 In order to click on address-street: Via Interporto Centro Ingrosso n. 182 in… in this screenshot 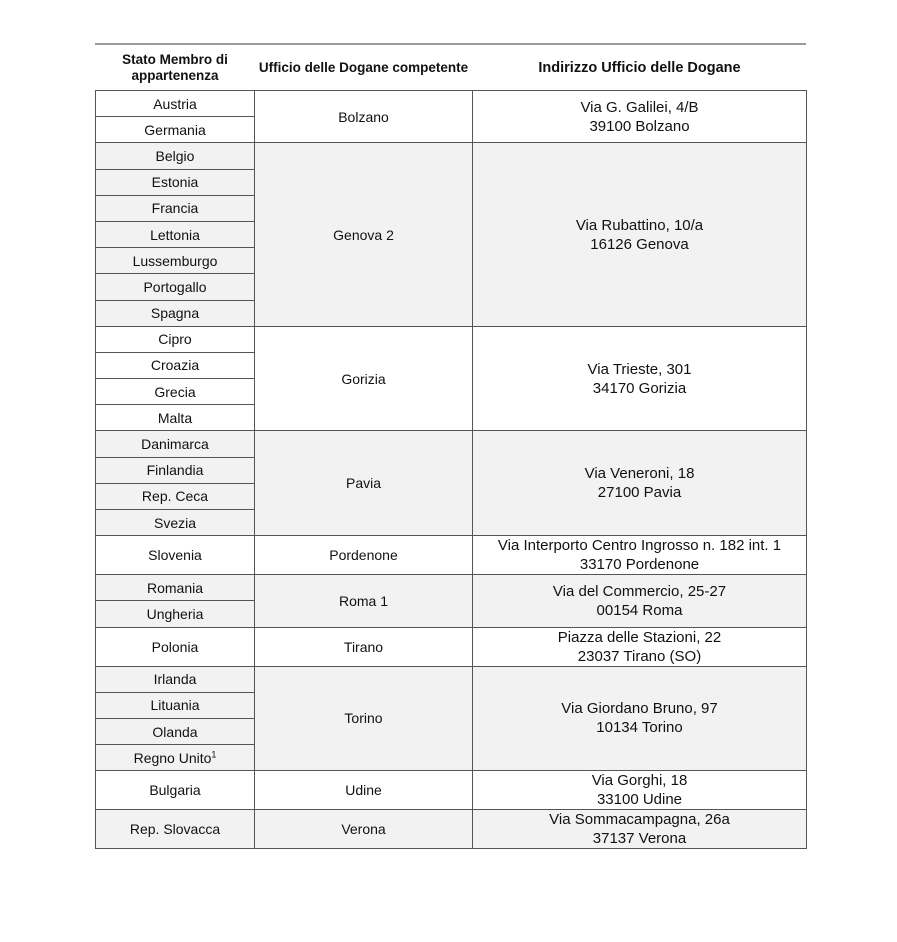, I will do `click(639, 546)`.